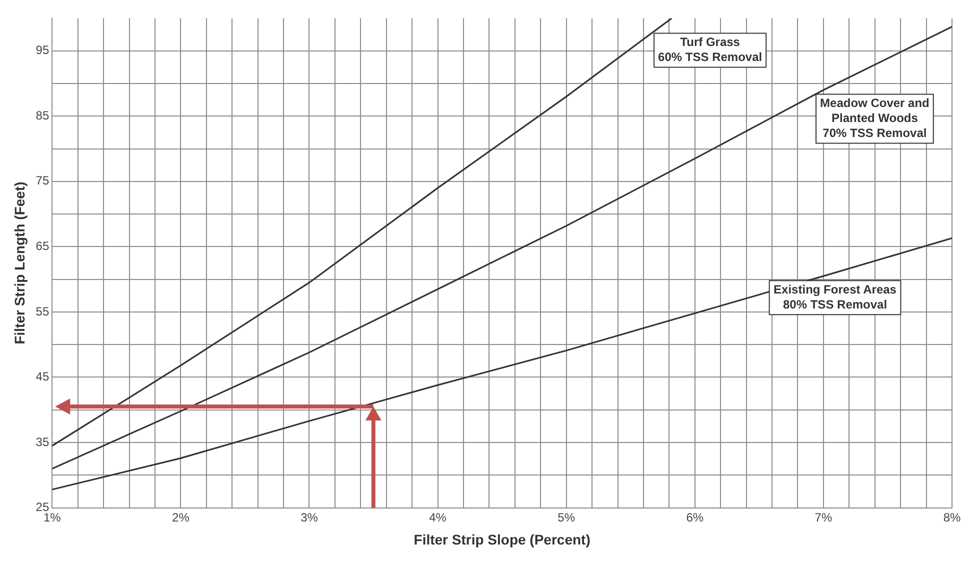 The image size is (974, 561). I want to click on y-tick-label: 35, so click(43, 441).